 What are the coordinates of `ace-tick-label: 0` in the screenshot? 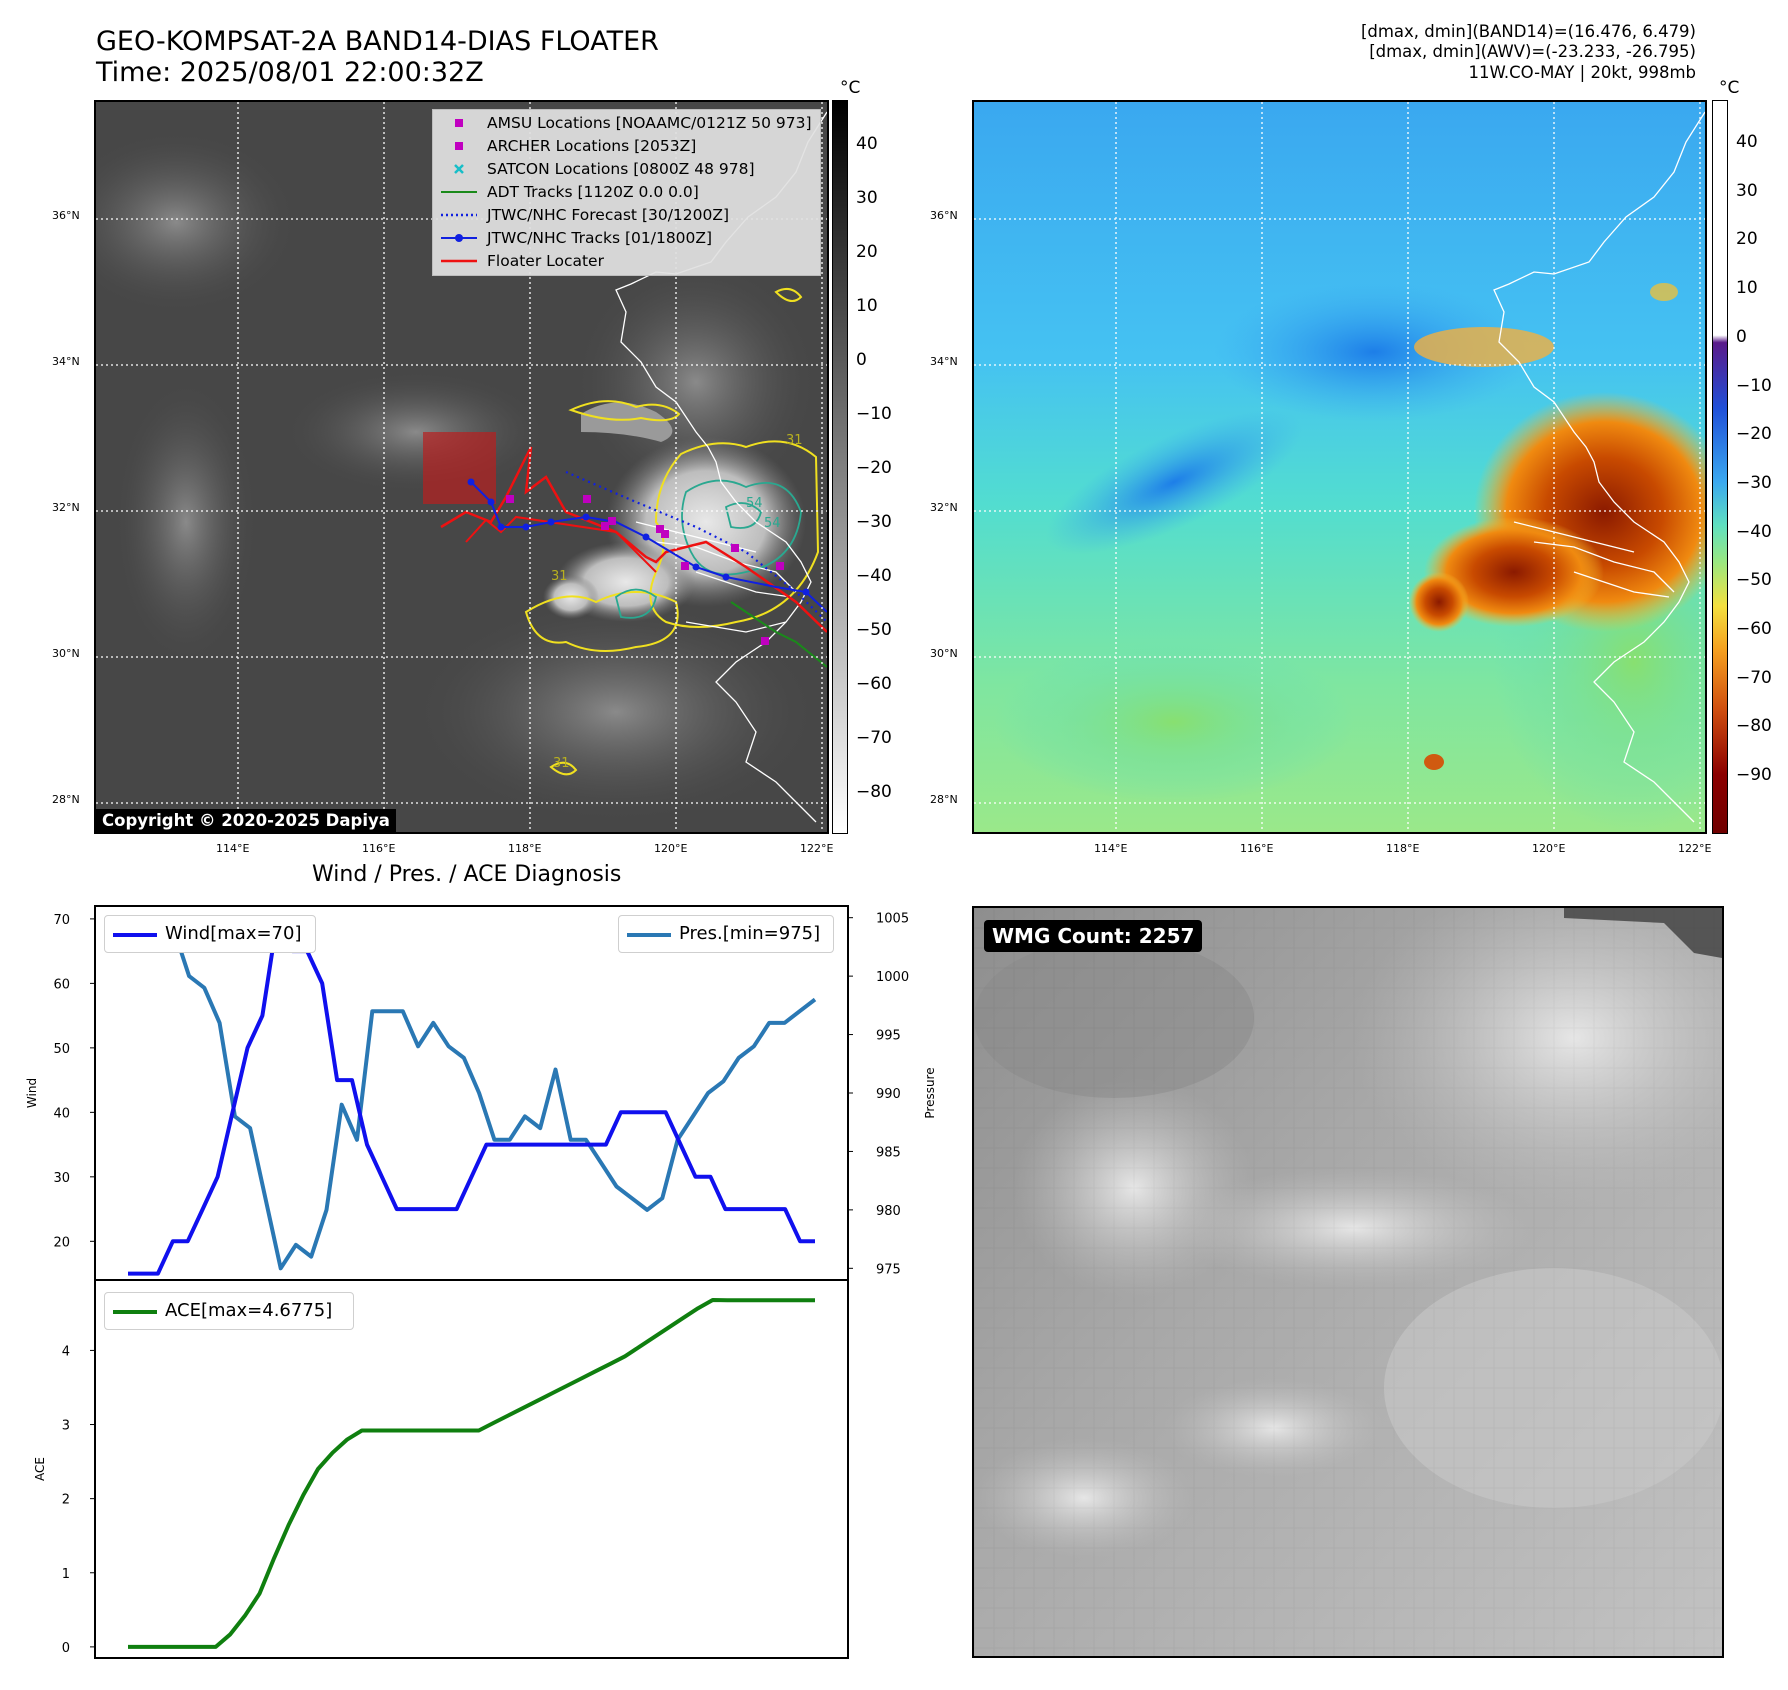 It's located at (66, 1648).